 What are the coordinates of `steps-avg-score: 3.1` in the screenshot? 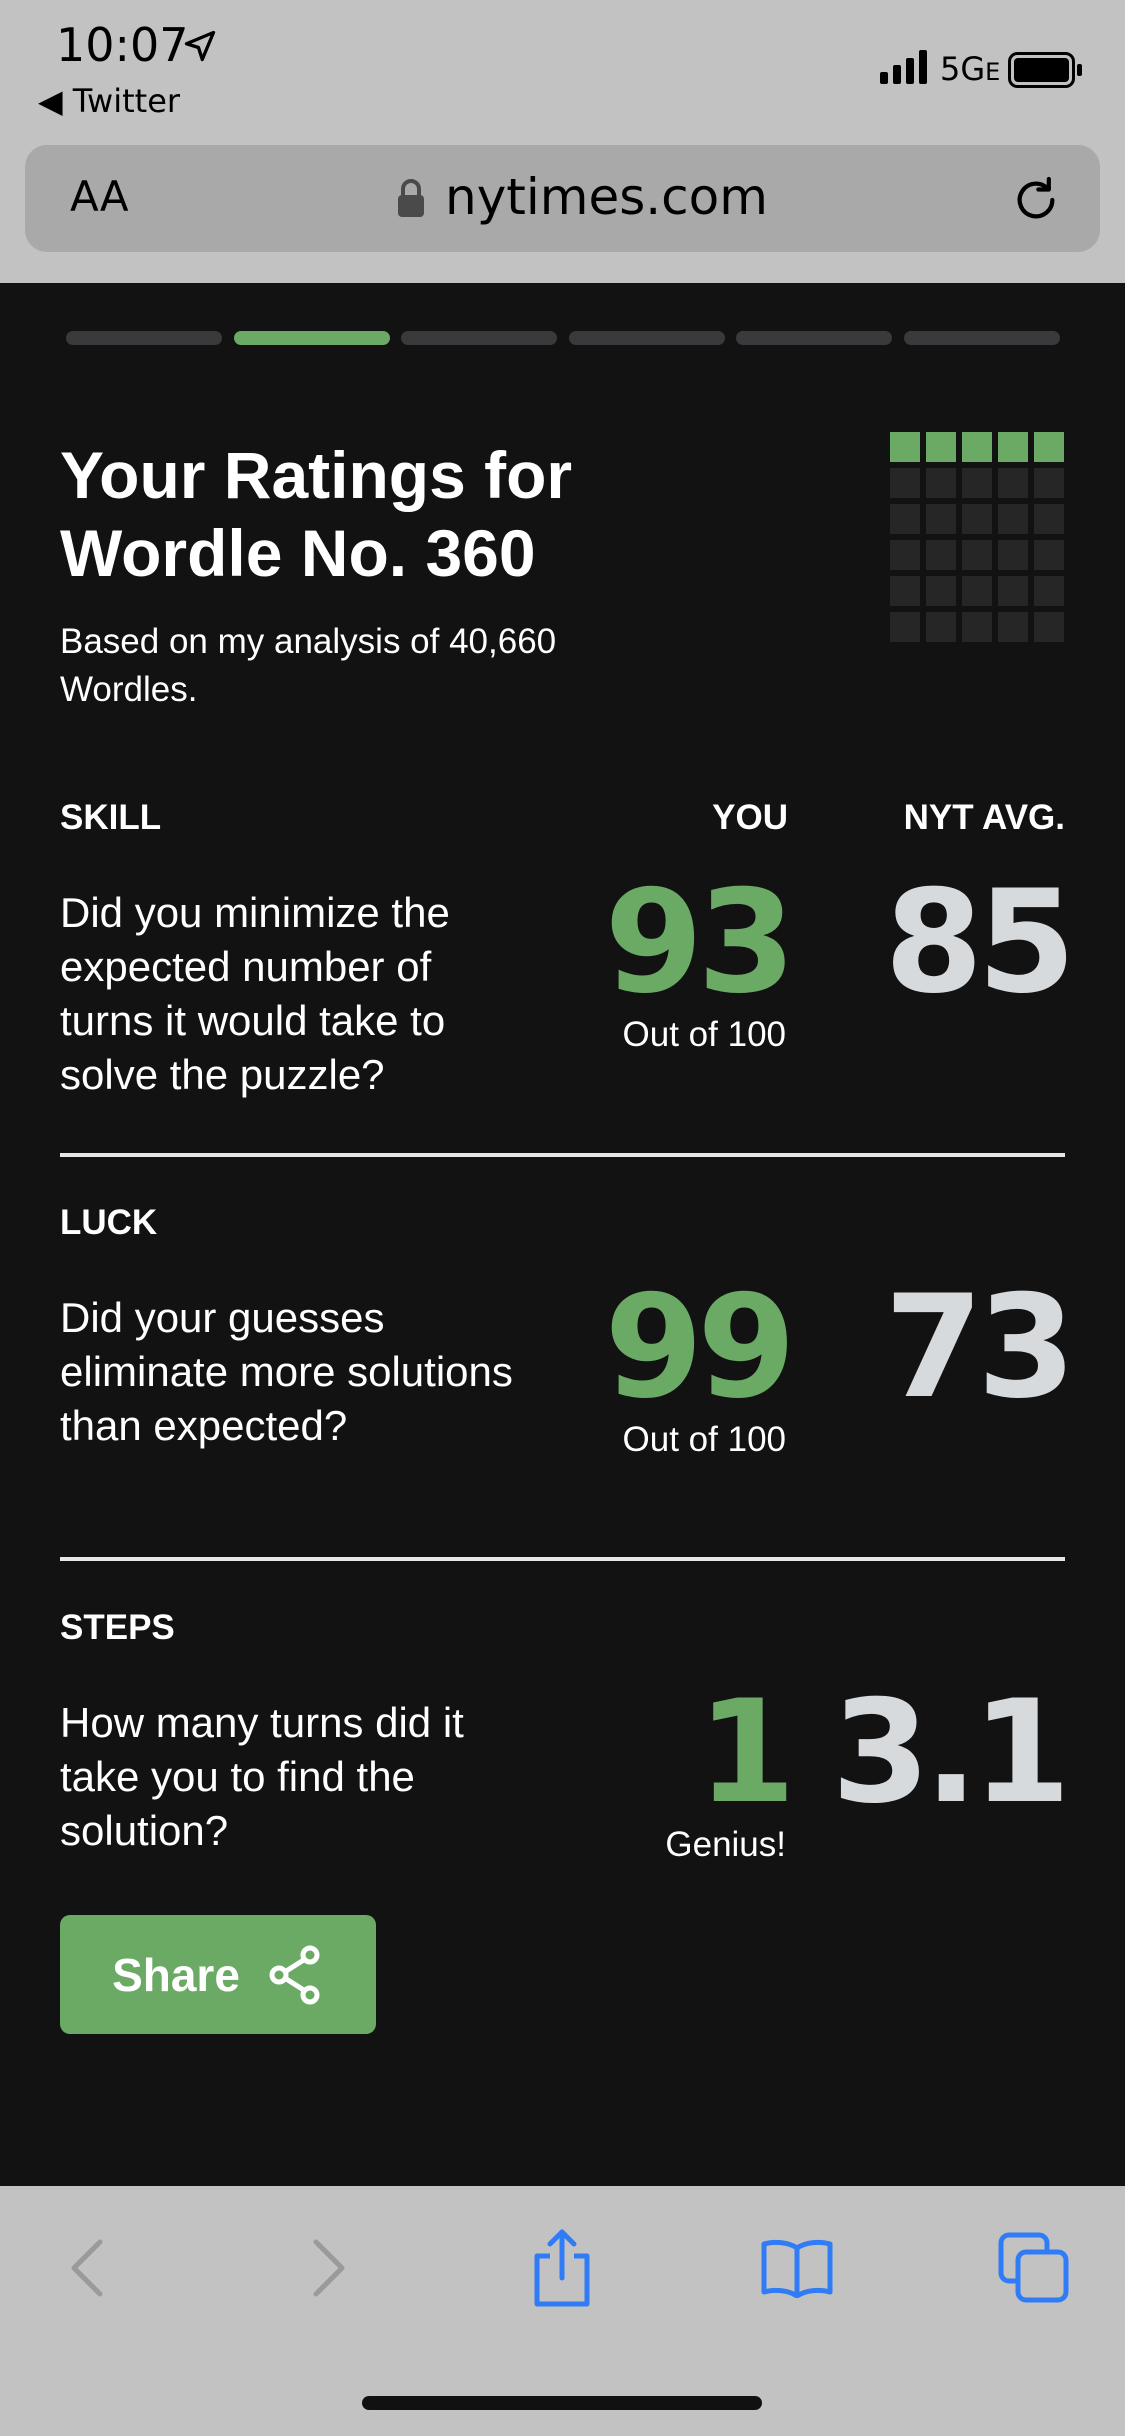 It's located at (951, 1752).